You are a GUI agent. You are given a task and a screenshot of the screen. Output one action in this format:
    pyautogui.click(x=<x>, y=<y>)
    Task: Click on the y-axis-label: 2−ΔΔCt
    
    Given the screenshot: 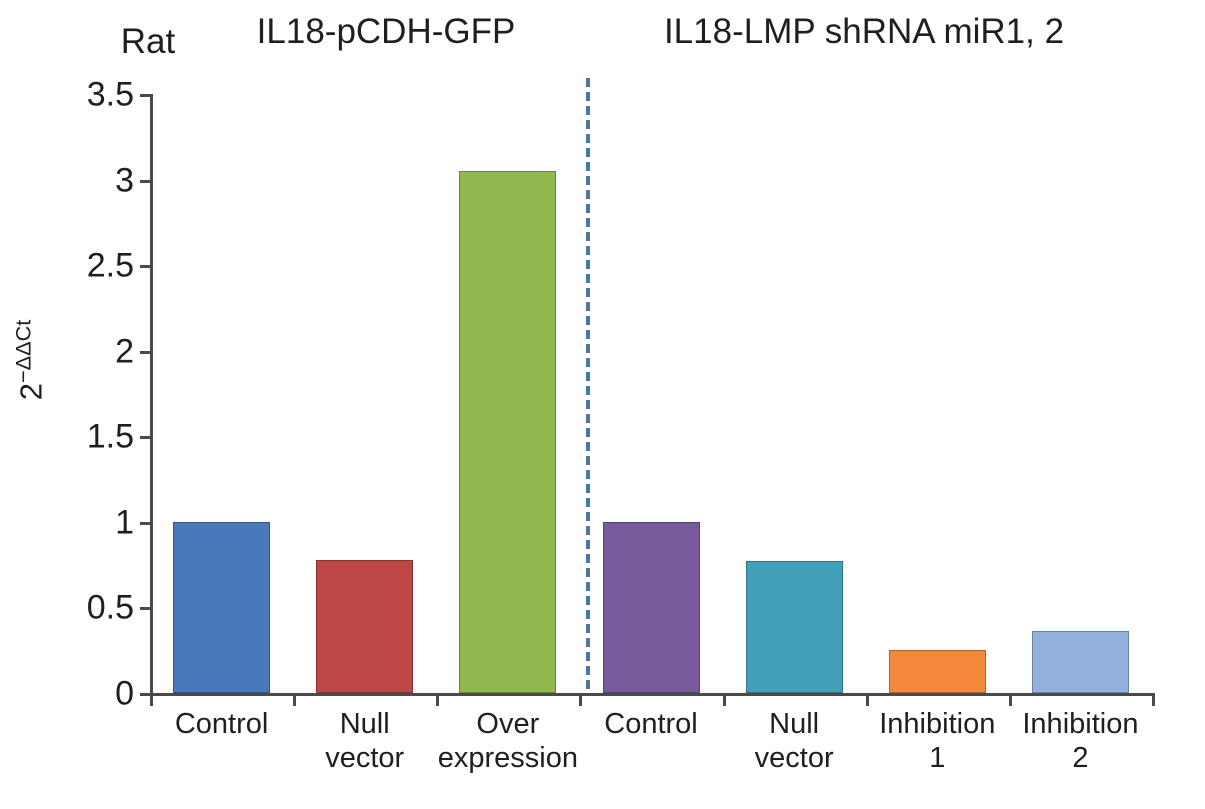 What is the action you would take?
    pyautogui.click(x=29, y=360)
    